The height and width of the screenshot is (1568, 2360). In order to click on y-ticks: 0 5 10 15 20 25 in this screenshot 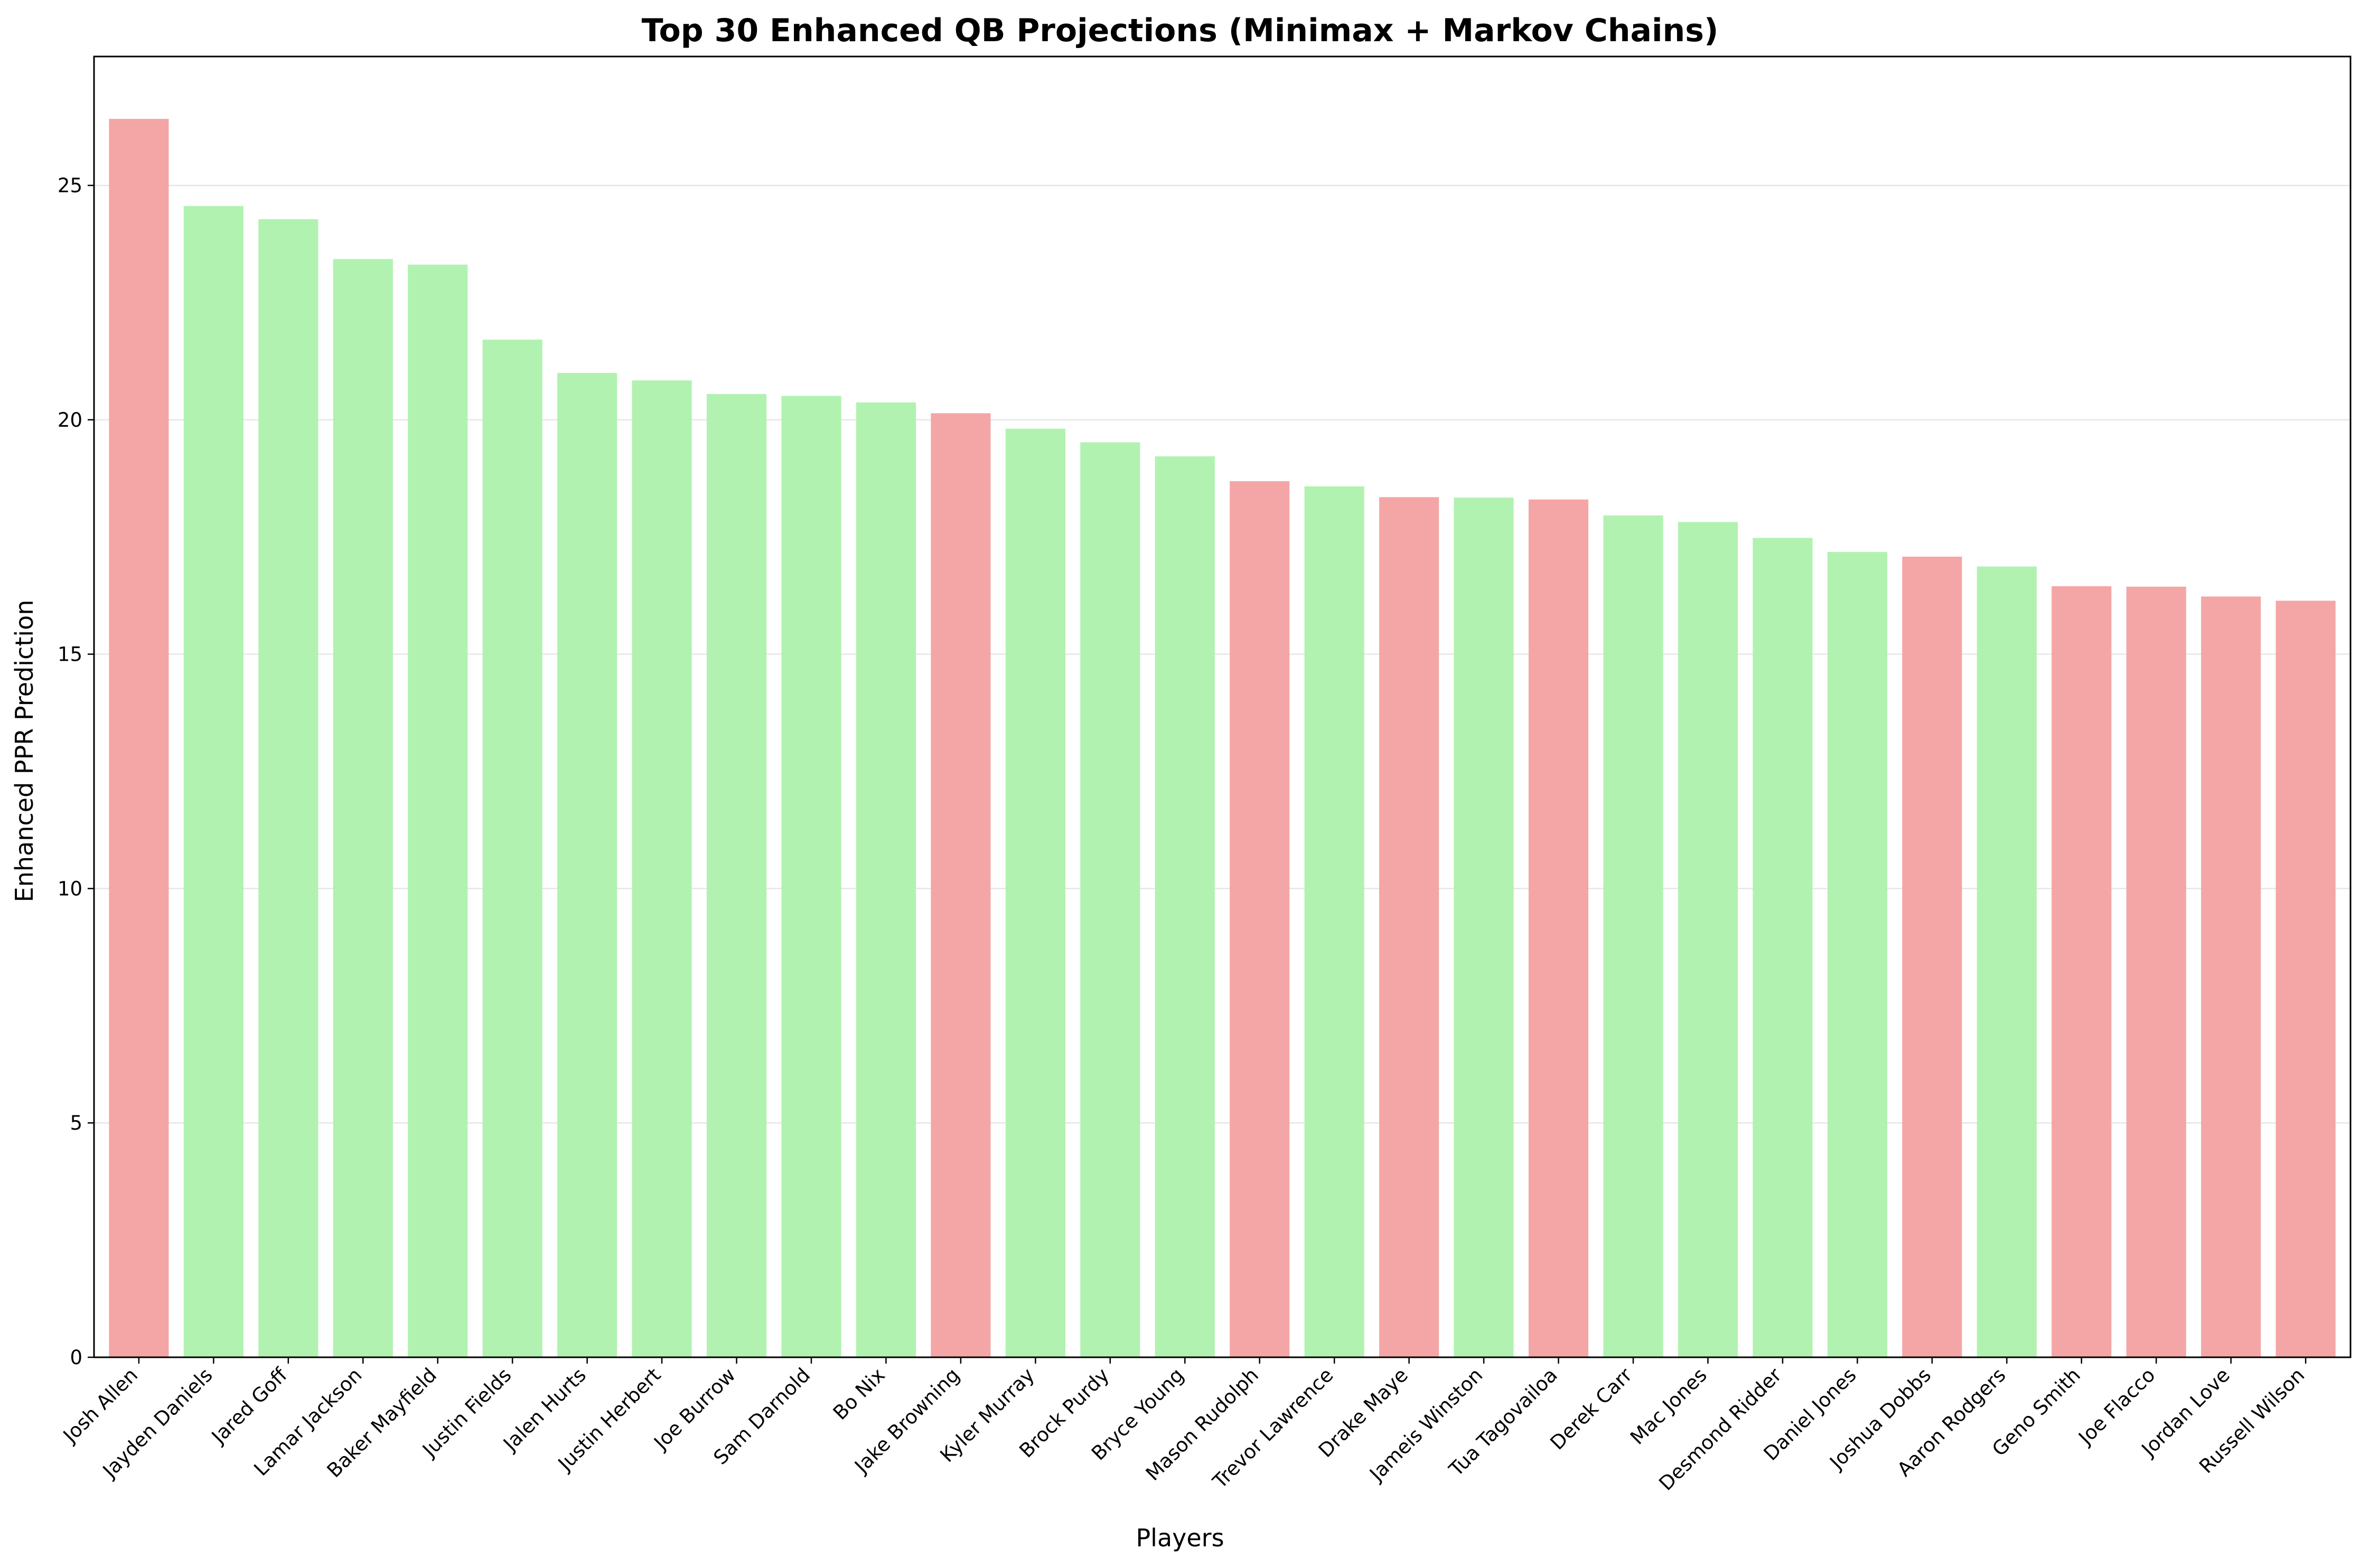, I will do `click(76, 771)`.